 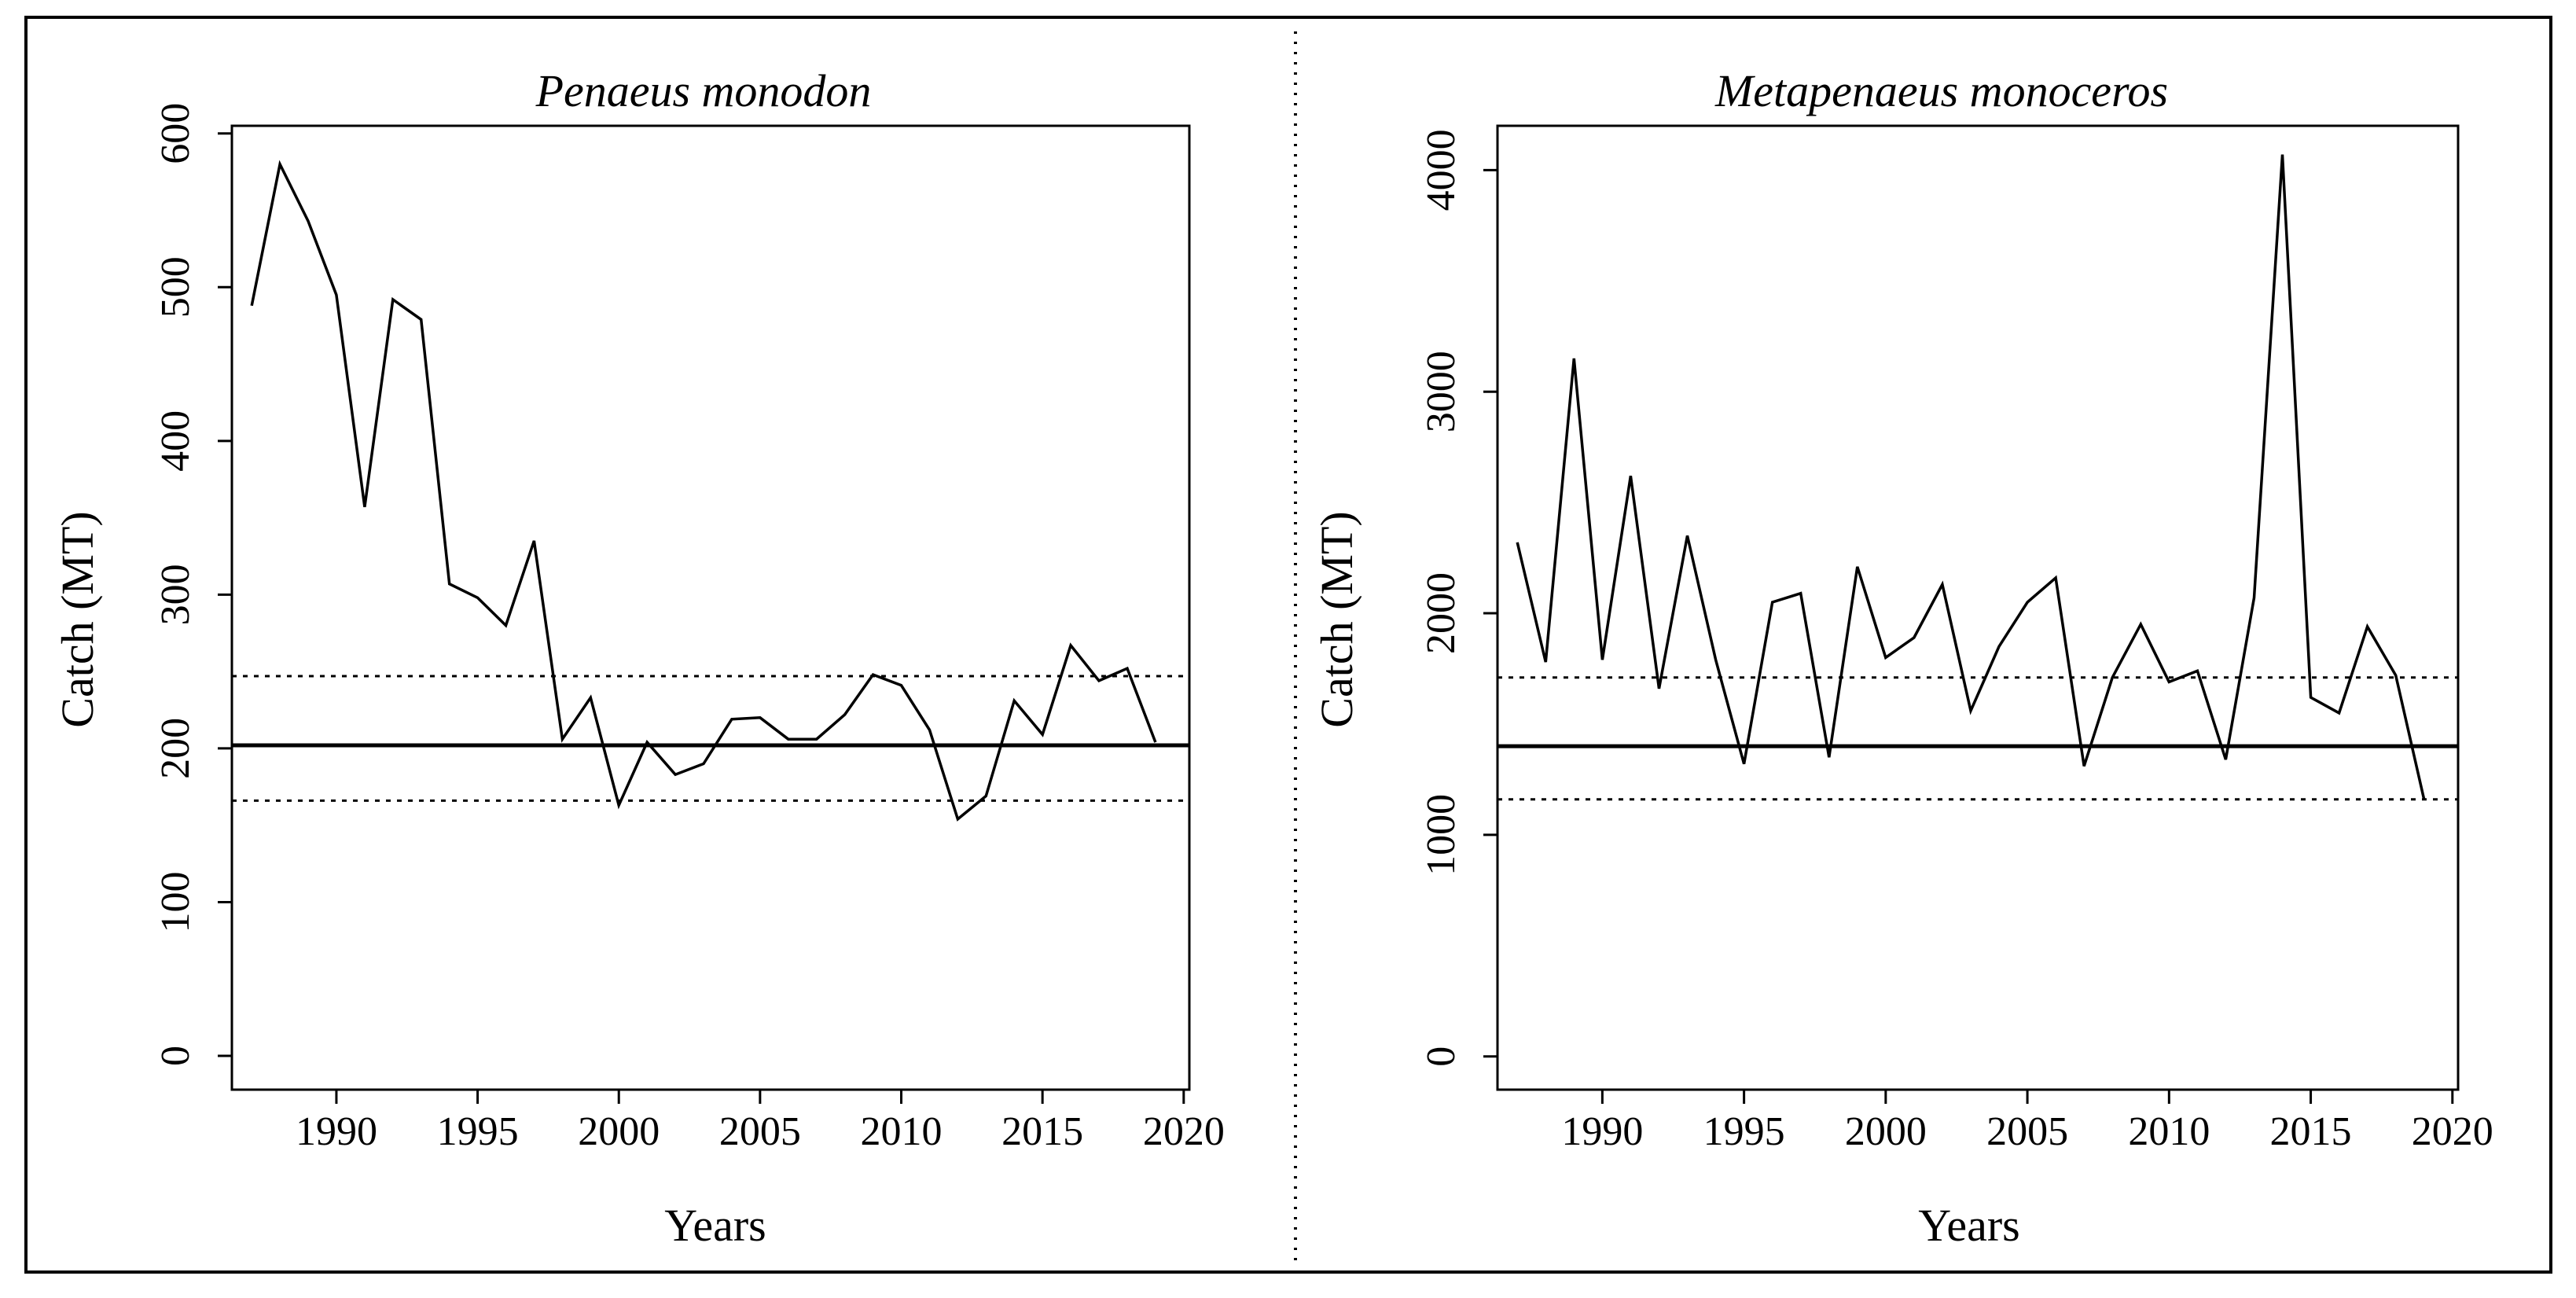 What do you see at coordinates (175, 133) in the screenshot?
I see `y-tick-label: 600` at bounding box center [175, 133].